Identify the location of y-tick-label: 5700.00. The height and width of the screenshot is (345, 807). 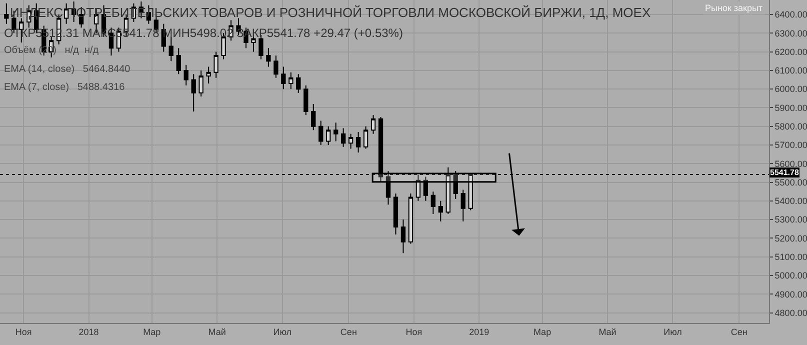
(790, 145).